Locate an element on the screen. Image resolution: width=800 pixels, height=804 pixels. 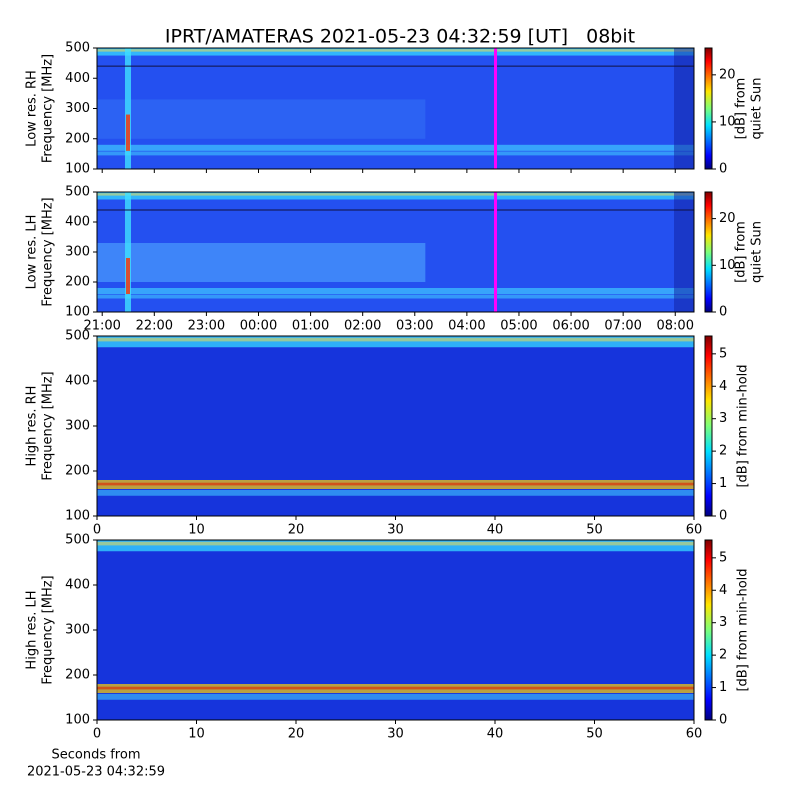
x-axis-label: Seconds from is located at coordinates (95, 755).